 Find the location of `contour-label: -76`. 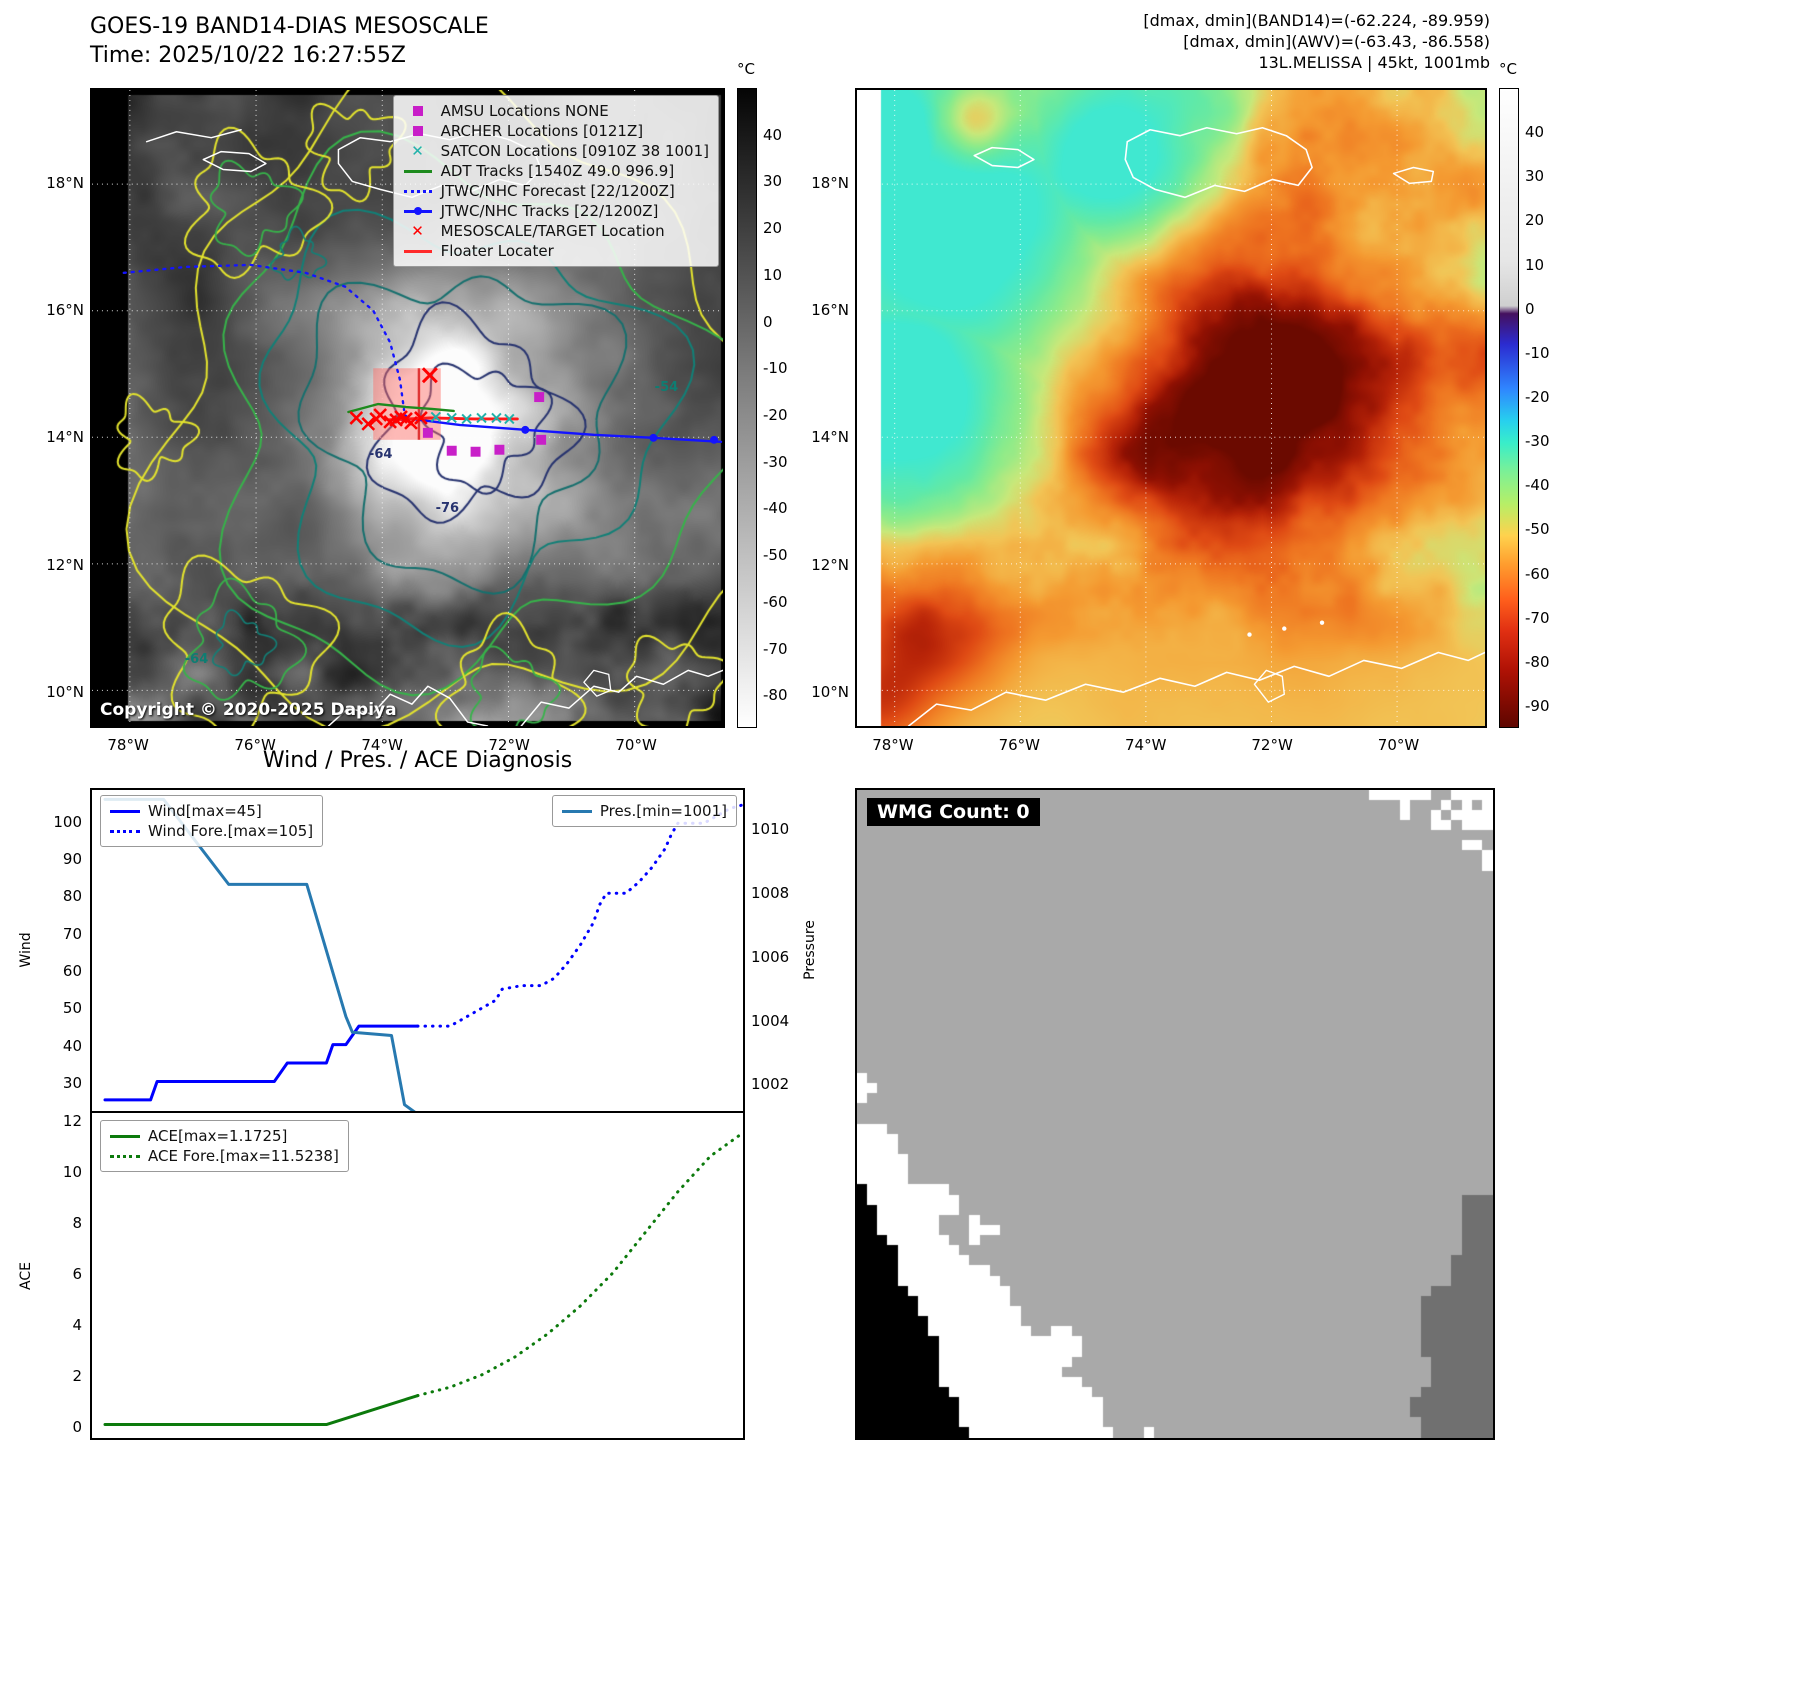

contour-label: -76 is located at coordinates (447, 509).